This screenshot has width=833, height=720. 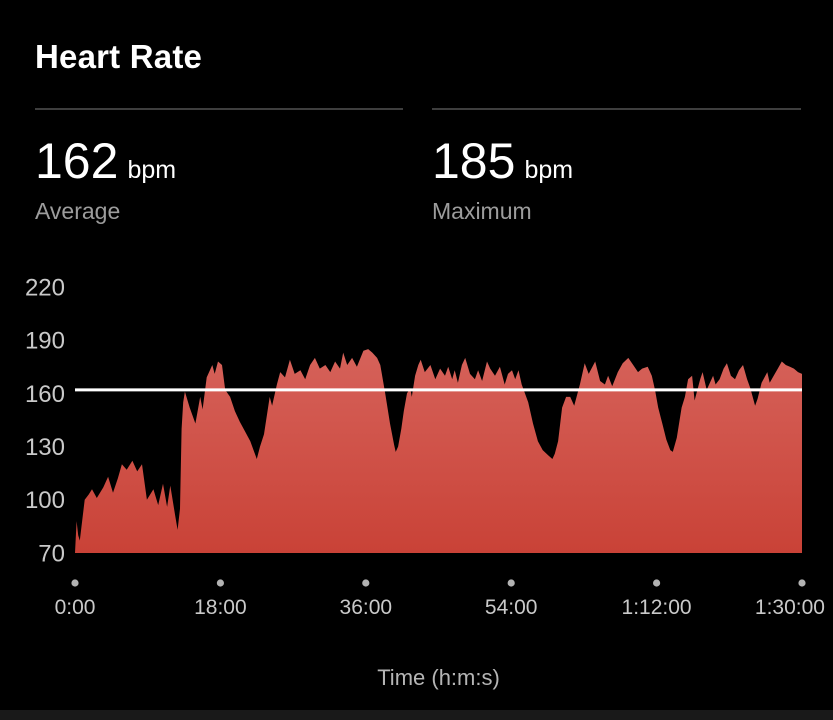 What do you see at coordinates (220, 607) in the screenshot?
I see `x-axis-tick-label: 18:00` at bounding box center [220, 607].